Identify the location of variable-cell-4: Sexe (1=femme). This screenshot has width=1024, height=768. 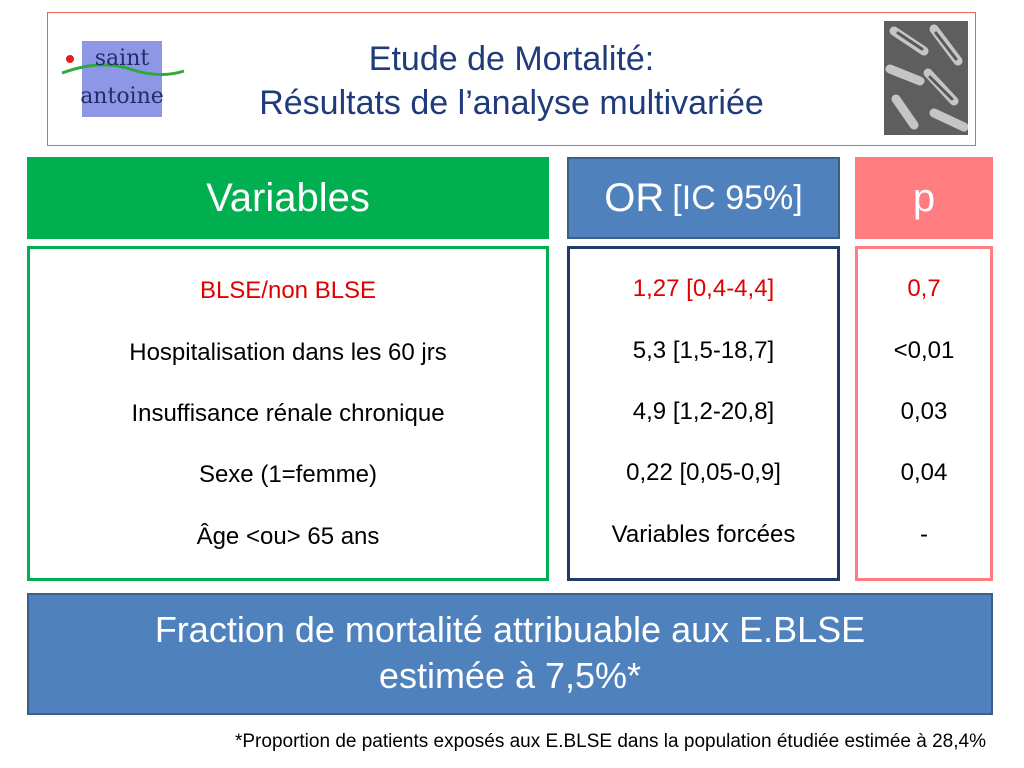
(288, 474).